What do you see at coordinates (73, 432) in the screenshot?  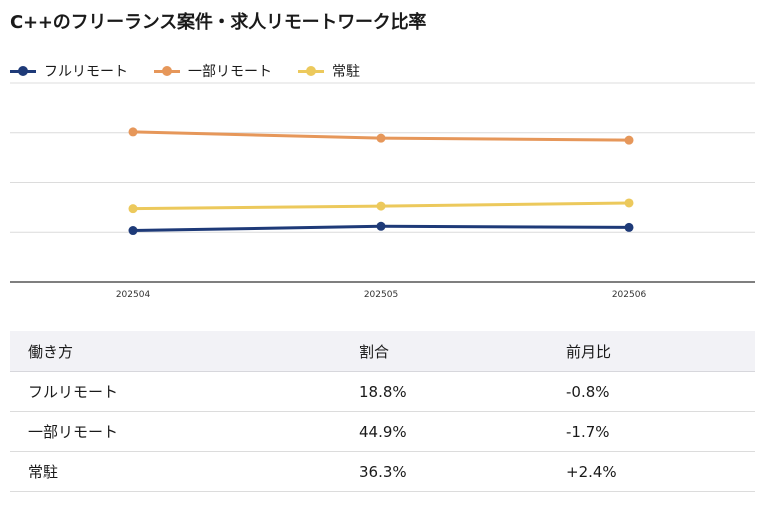 I see `cell-work-style: 一部リモート` at bounding box center [73, 432].